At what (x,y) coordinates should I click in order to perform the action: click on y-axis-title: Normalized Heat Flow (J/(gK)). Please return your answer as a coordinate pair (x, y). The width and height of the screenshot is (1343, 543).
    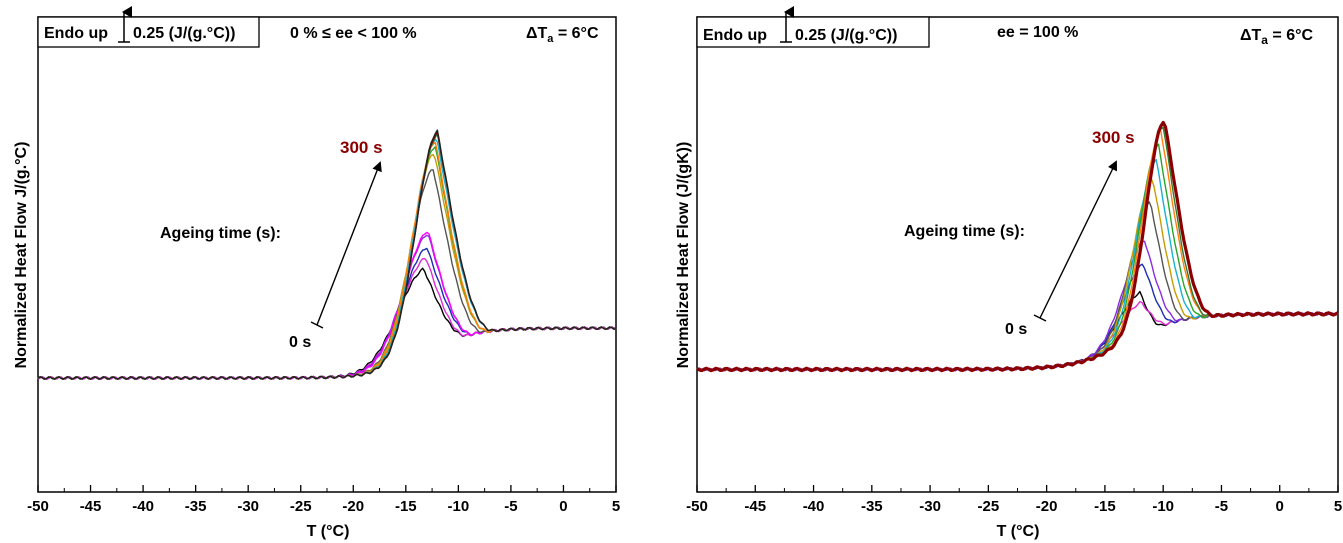
    Looking at the image, I should click on (683, 255).